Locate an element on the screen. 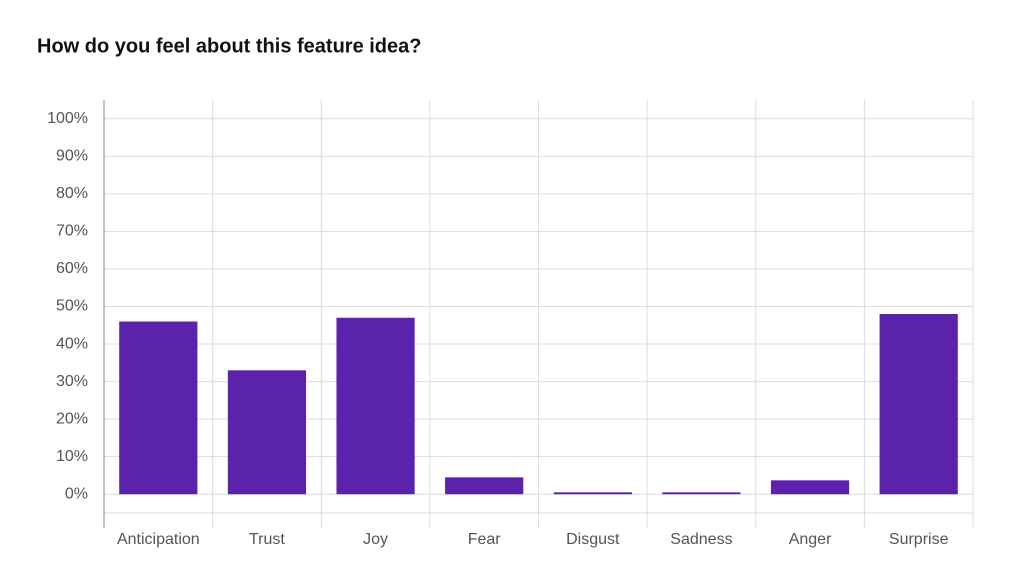  x-tick-label: Sadness is located at coordinates (701, 539).